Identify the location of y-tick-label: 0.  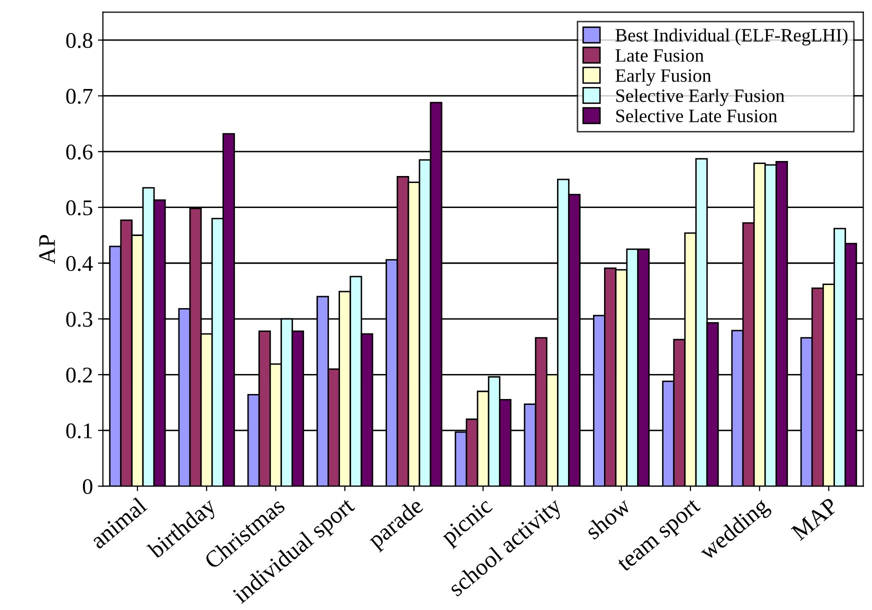
(87, 486).